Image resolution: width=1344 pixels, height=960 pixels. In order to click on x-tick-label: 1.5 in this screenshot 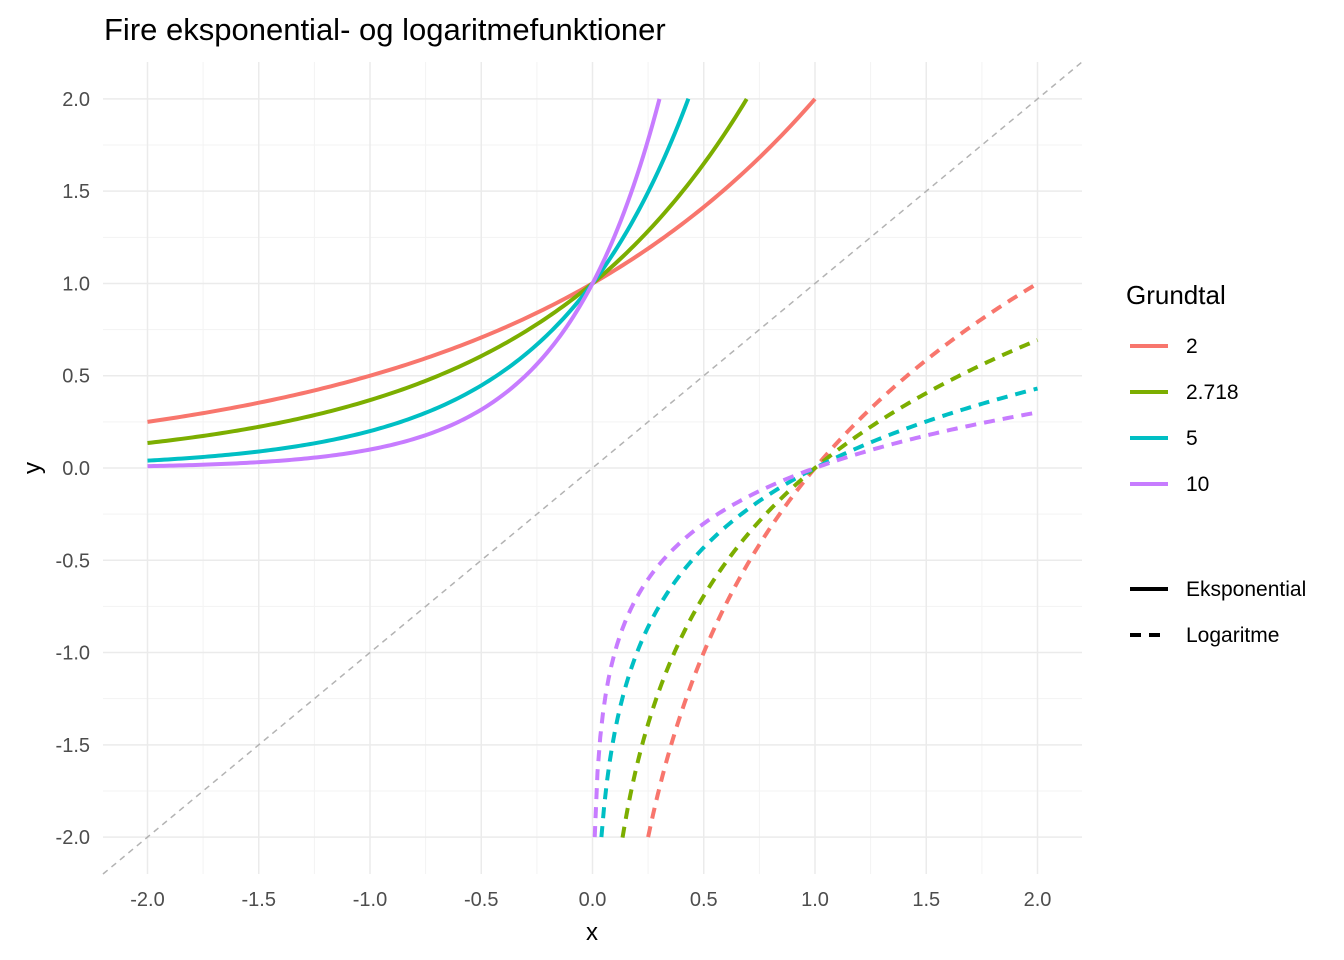, I will do `click(926, 900)`.